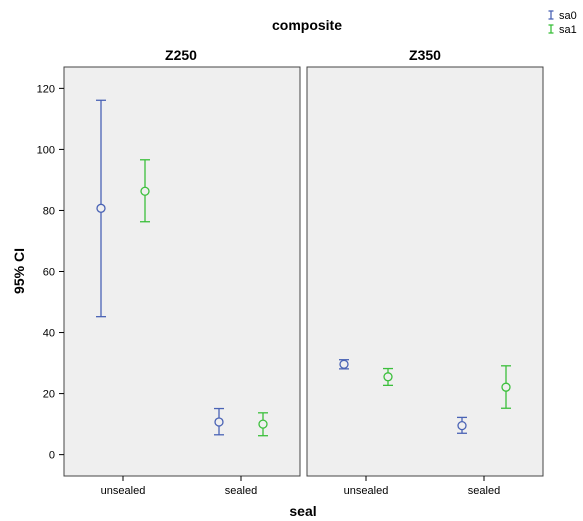 The width and height of the screenshot is (583, 521). I want to click on x-axis: unsealed sealed unsealed sealed, so click(300, 486).